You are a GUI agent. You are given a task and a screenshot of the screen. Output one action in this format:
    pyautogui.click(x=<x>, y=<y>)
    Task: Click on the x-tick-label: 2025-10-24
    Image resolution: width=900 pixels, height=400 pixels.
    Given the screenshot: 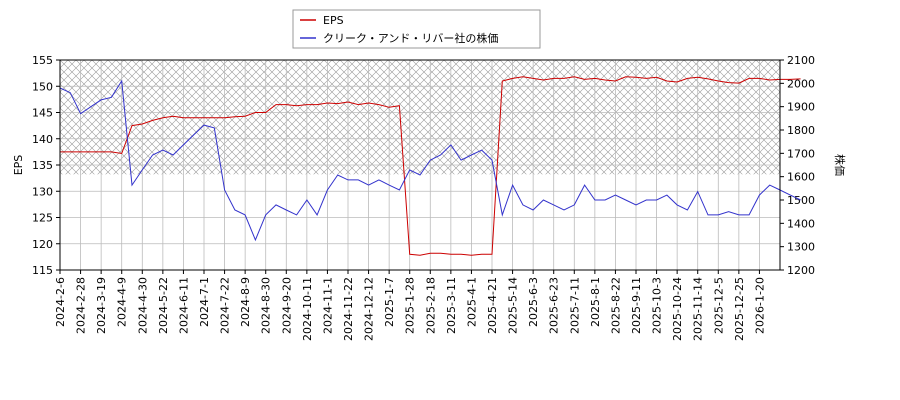 What is the action you would take?
    pyautogui.click(x=677, y=309)
    